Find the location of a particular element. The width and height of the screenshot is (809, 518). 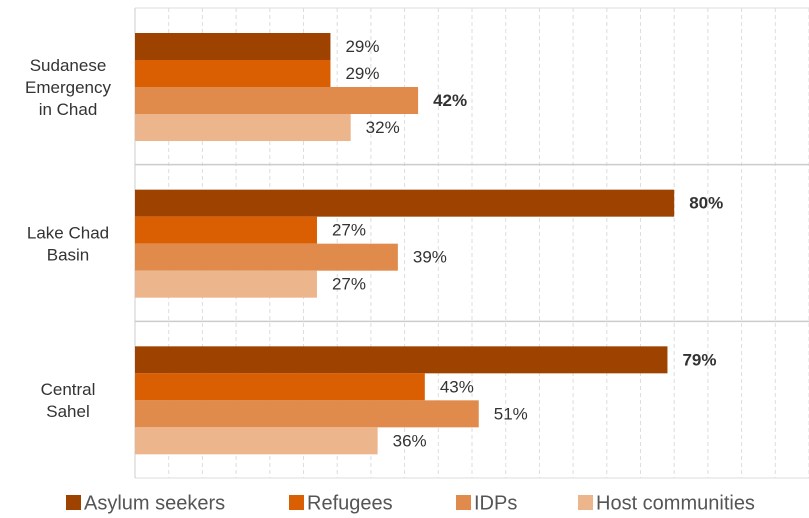

y-tick-label: Basin is located at coordinates (68, 254).